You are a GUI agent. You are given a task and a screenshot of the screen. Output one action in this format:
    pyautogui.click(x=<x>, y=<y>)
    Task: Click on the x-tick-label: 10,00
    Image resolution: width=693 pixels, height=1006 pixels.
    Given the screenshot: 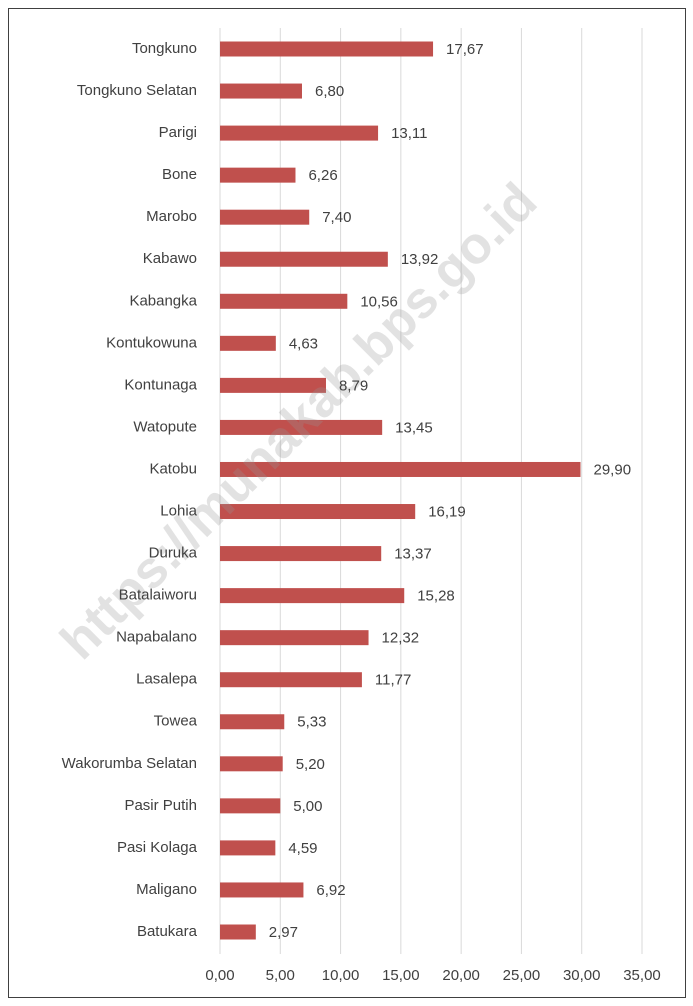 What is the action you would take?
    pyautogui.click(x=341, y=975)
    